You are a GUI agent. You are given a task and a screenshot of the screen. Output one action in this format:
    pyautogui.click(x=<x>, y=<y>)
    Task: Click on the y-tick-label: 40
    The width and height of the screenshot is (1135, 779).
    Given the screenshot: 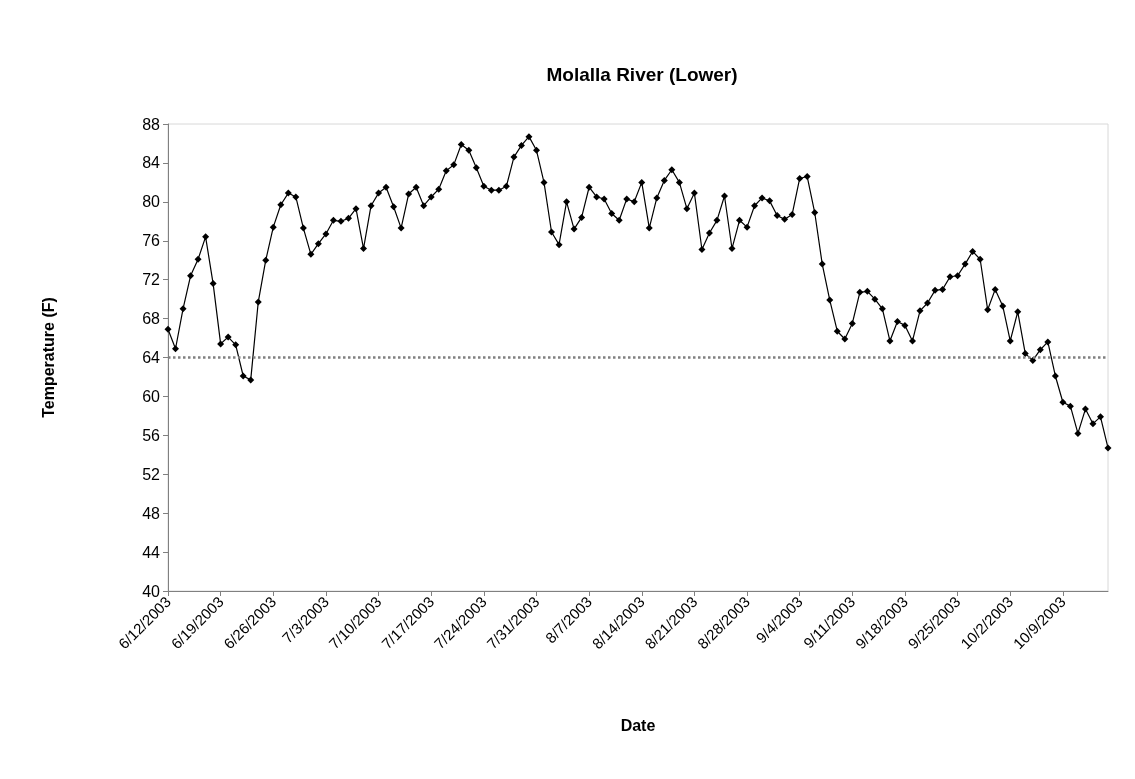 What is the action you would take?
    pyautogui.click(x=151, y=591)
    